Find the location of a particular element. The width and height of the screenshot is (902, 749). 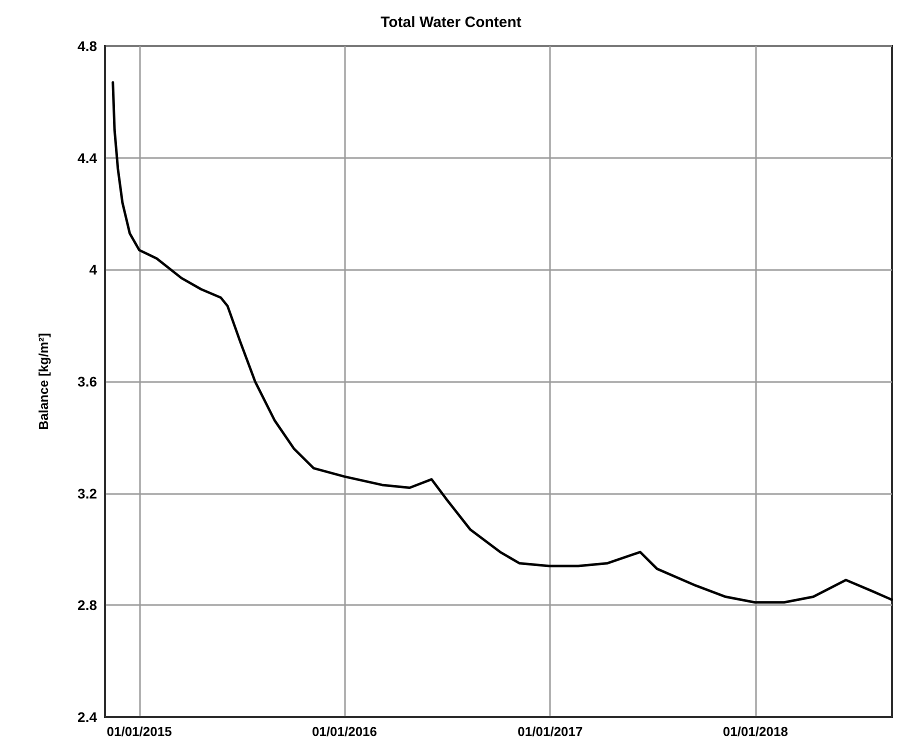

y-tick-label: 3.2 is located at coordinates (88, 493).